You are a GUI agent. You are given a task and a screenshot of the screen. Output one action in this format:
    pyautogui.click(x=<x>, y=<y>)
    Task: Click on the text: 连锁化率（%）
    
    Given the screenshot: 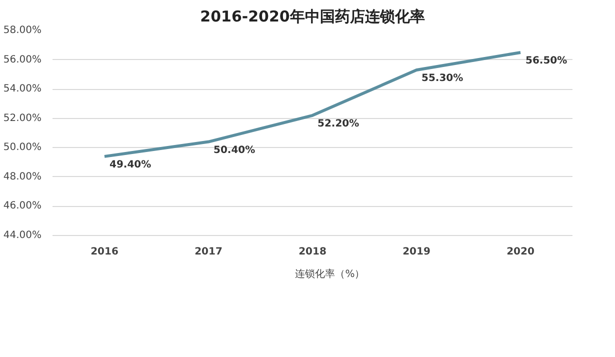 What is the action you would take?
    pyautogui.click(x=330, y=274)
    